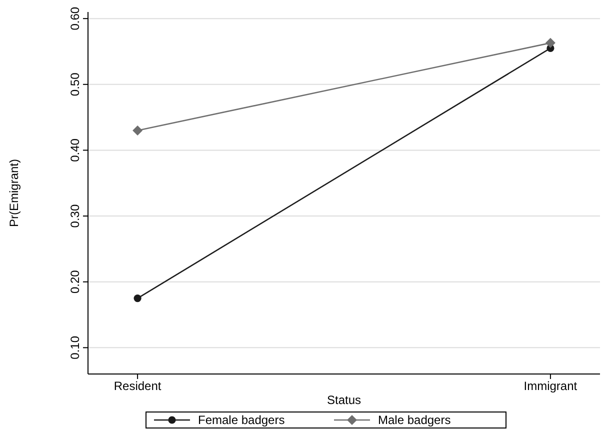  I want to click on y-tick-label: 0.30, so click(75, 216).